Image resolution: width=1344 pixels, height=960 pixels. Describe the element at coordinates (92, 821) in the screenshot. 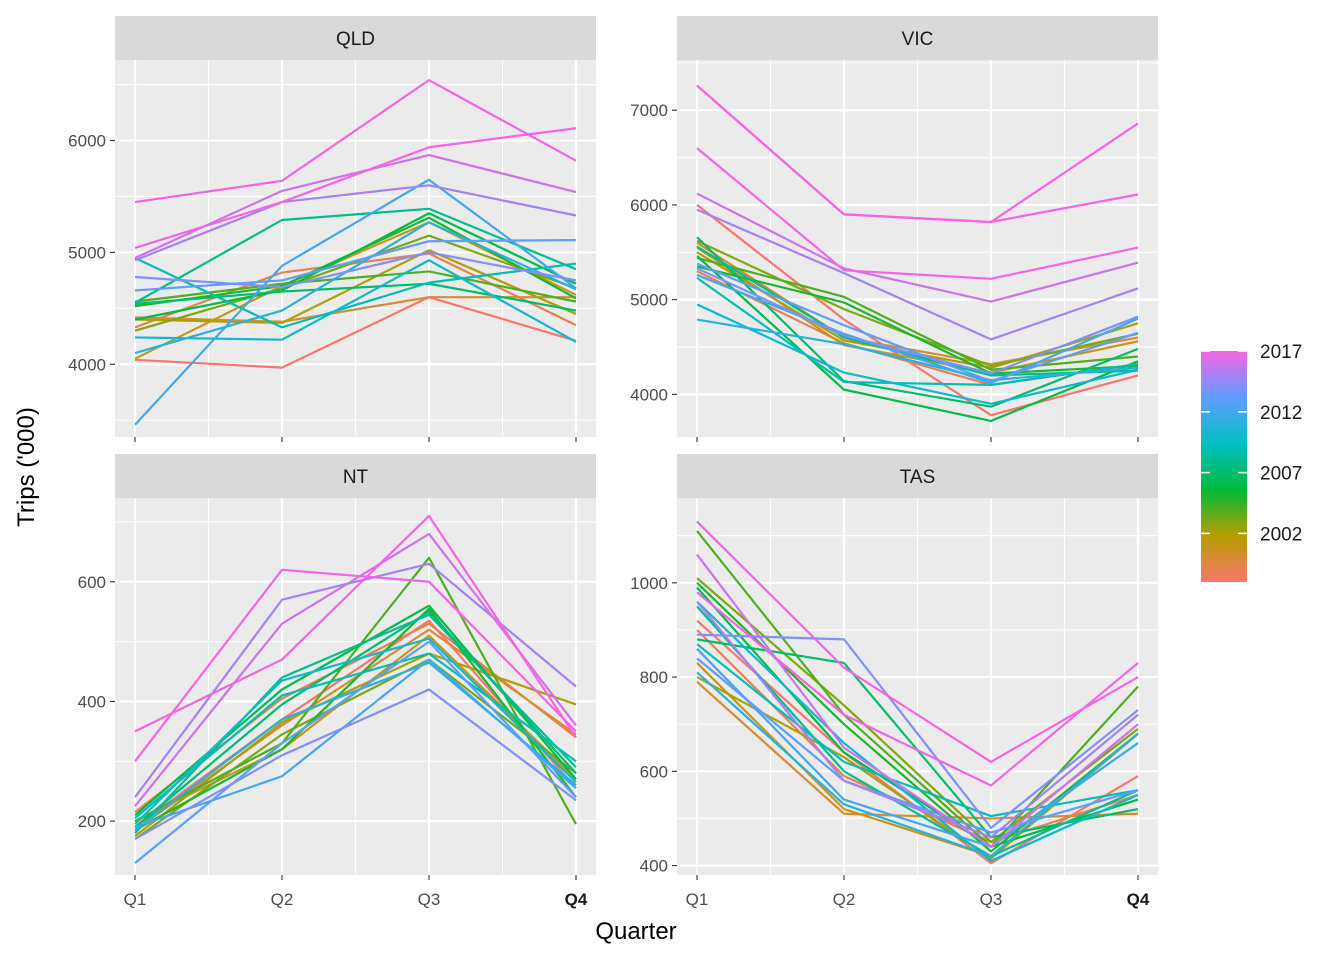

I see `y-tick-label: 200` at that location.